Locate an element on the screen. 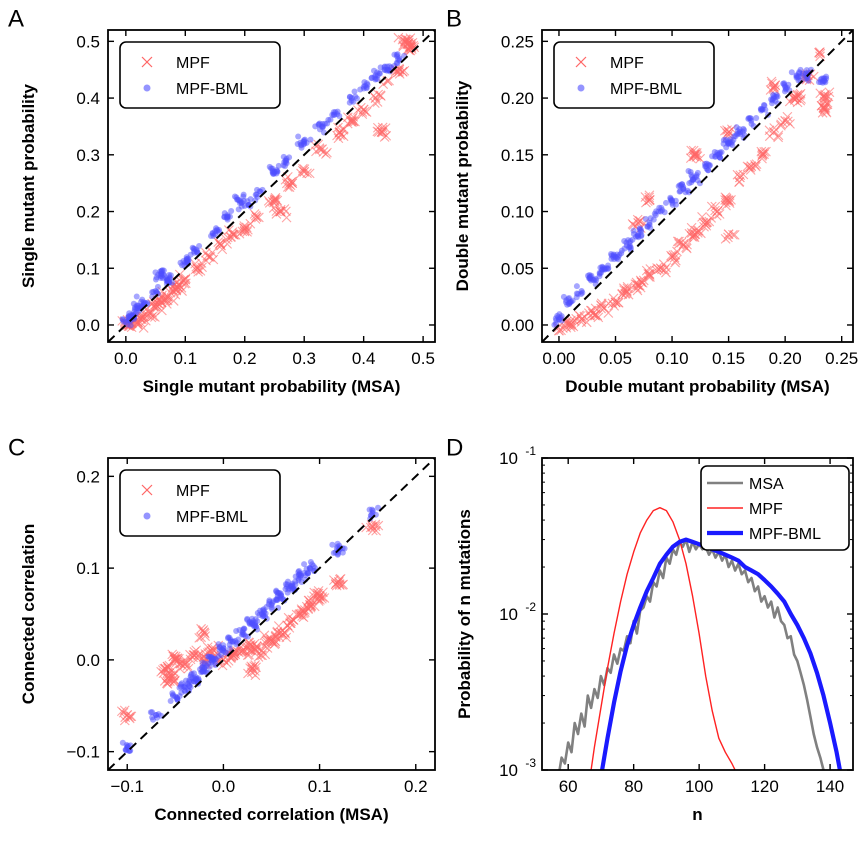 The width and height of the screenshot is (864, 859). x-axis-label: Connected correlation (MSA) is located at coordinates (271, 814).